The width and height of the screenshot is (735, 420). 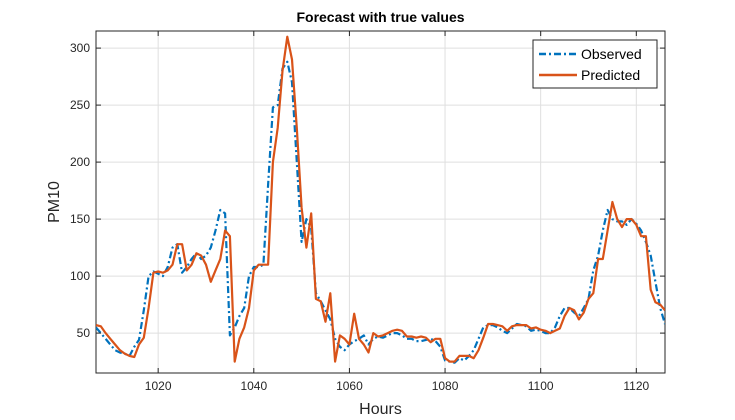 I want to click on chart-title: Forecast with true values, so click(x=380, y=17).